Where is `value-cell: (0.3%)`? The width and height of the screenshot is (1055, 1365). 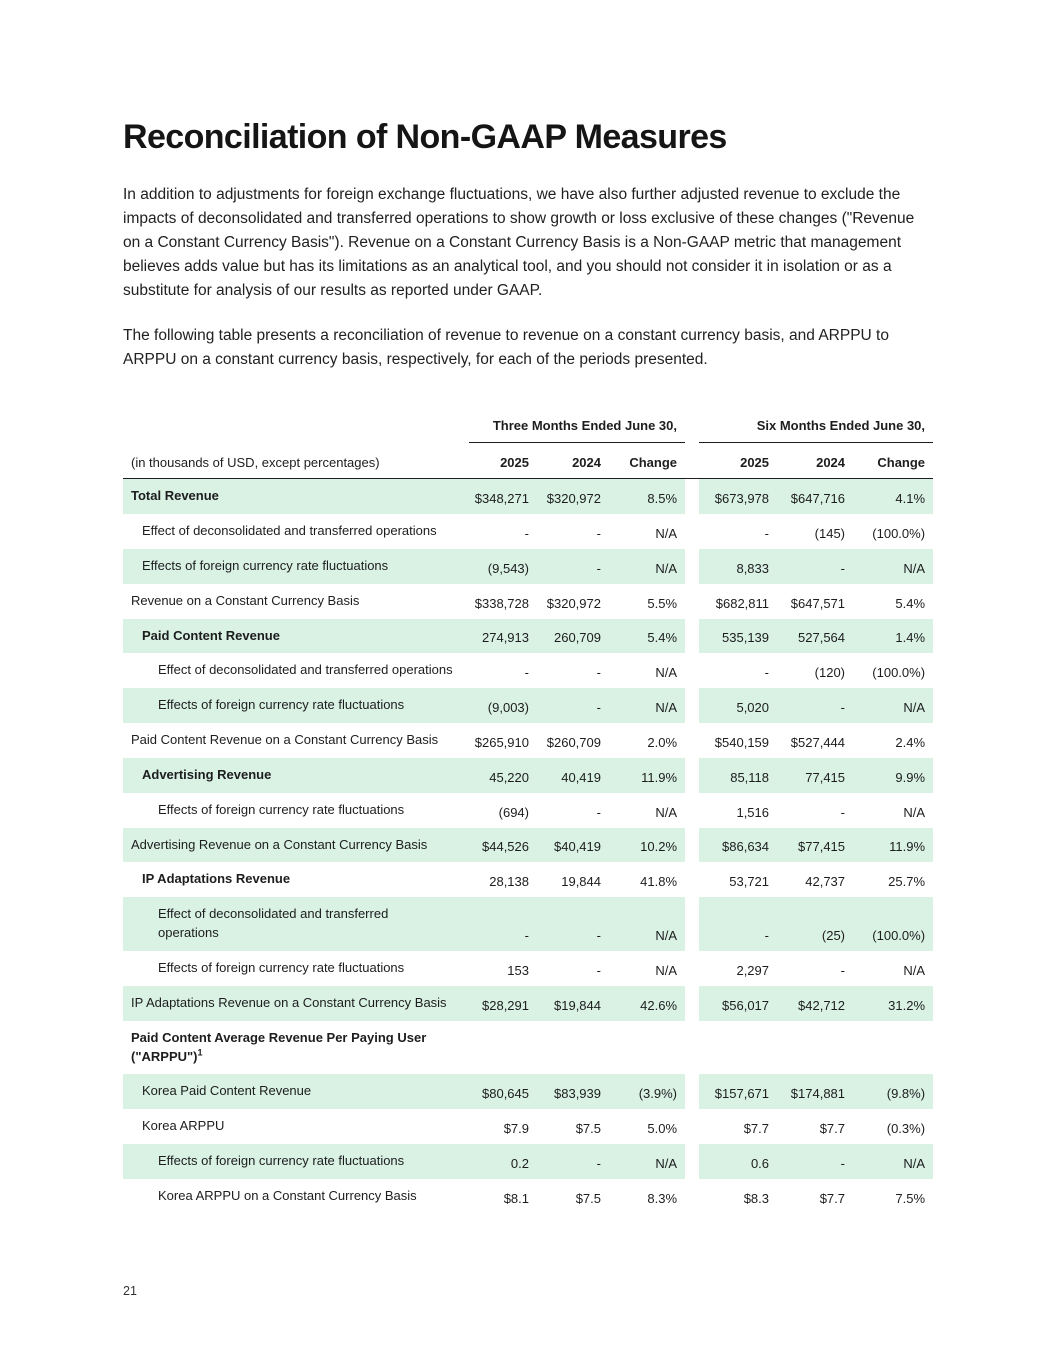
value-cell: (0.3%) is located at coordinates (906, 1129).